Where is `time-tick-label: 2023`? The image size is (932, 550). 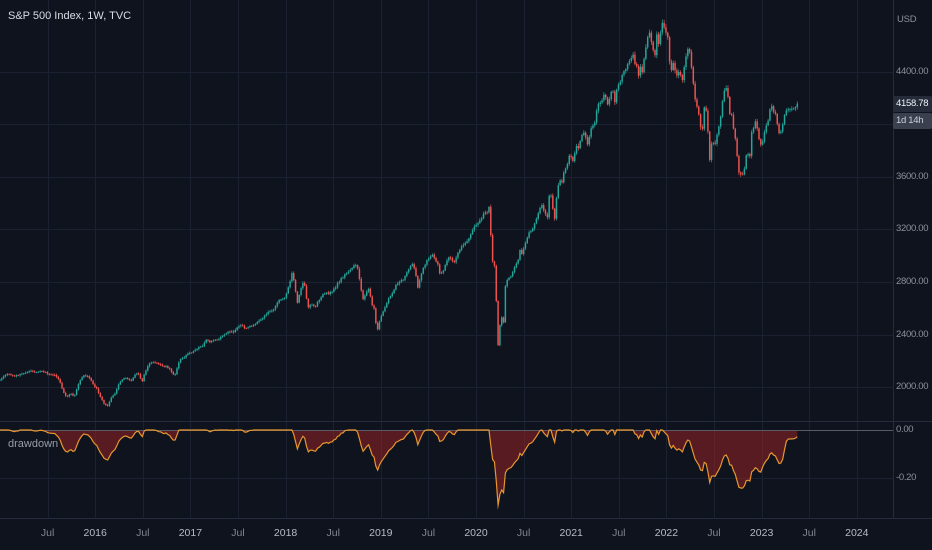
time-tick-label: 2023 is located at coordinates (761, 533).